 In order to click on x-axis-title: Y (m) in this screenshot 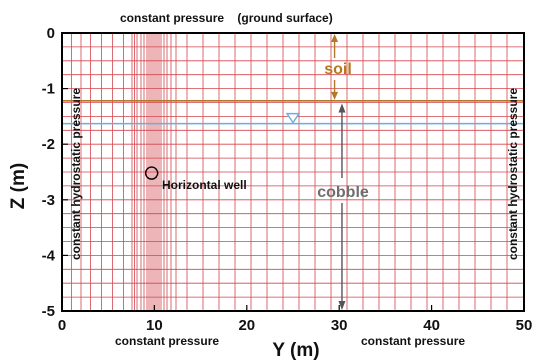, I will do `click(295, 350)`.